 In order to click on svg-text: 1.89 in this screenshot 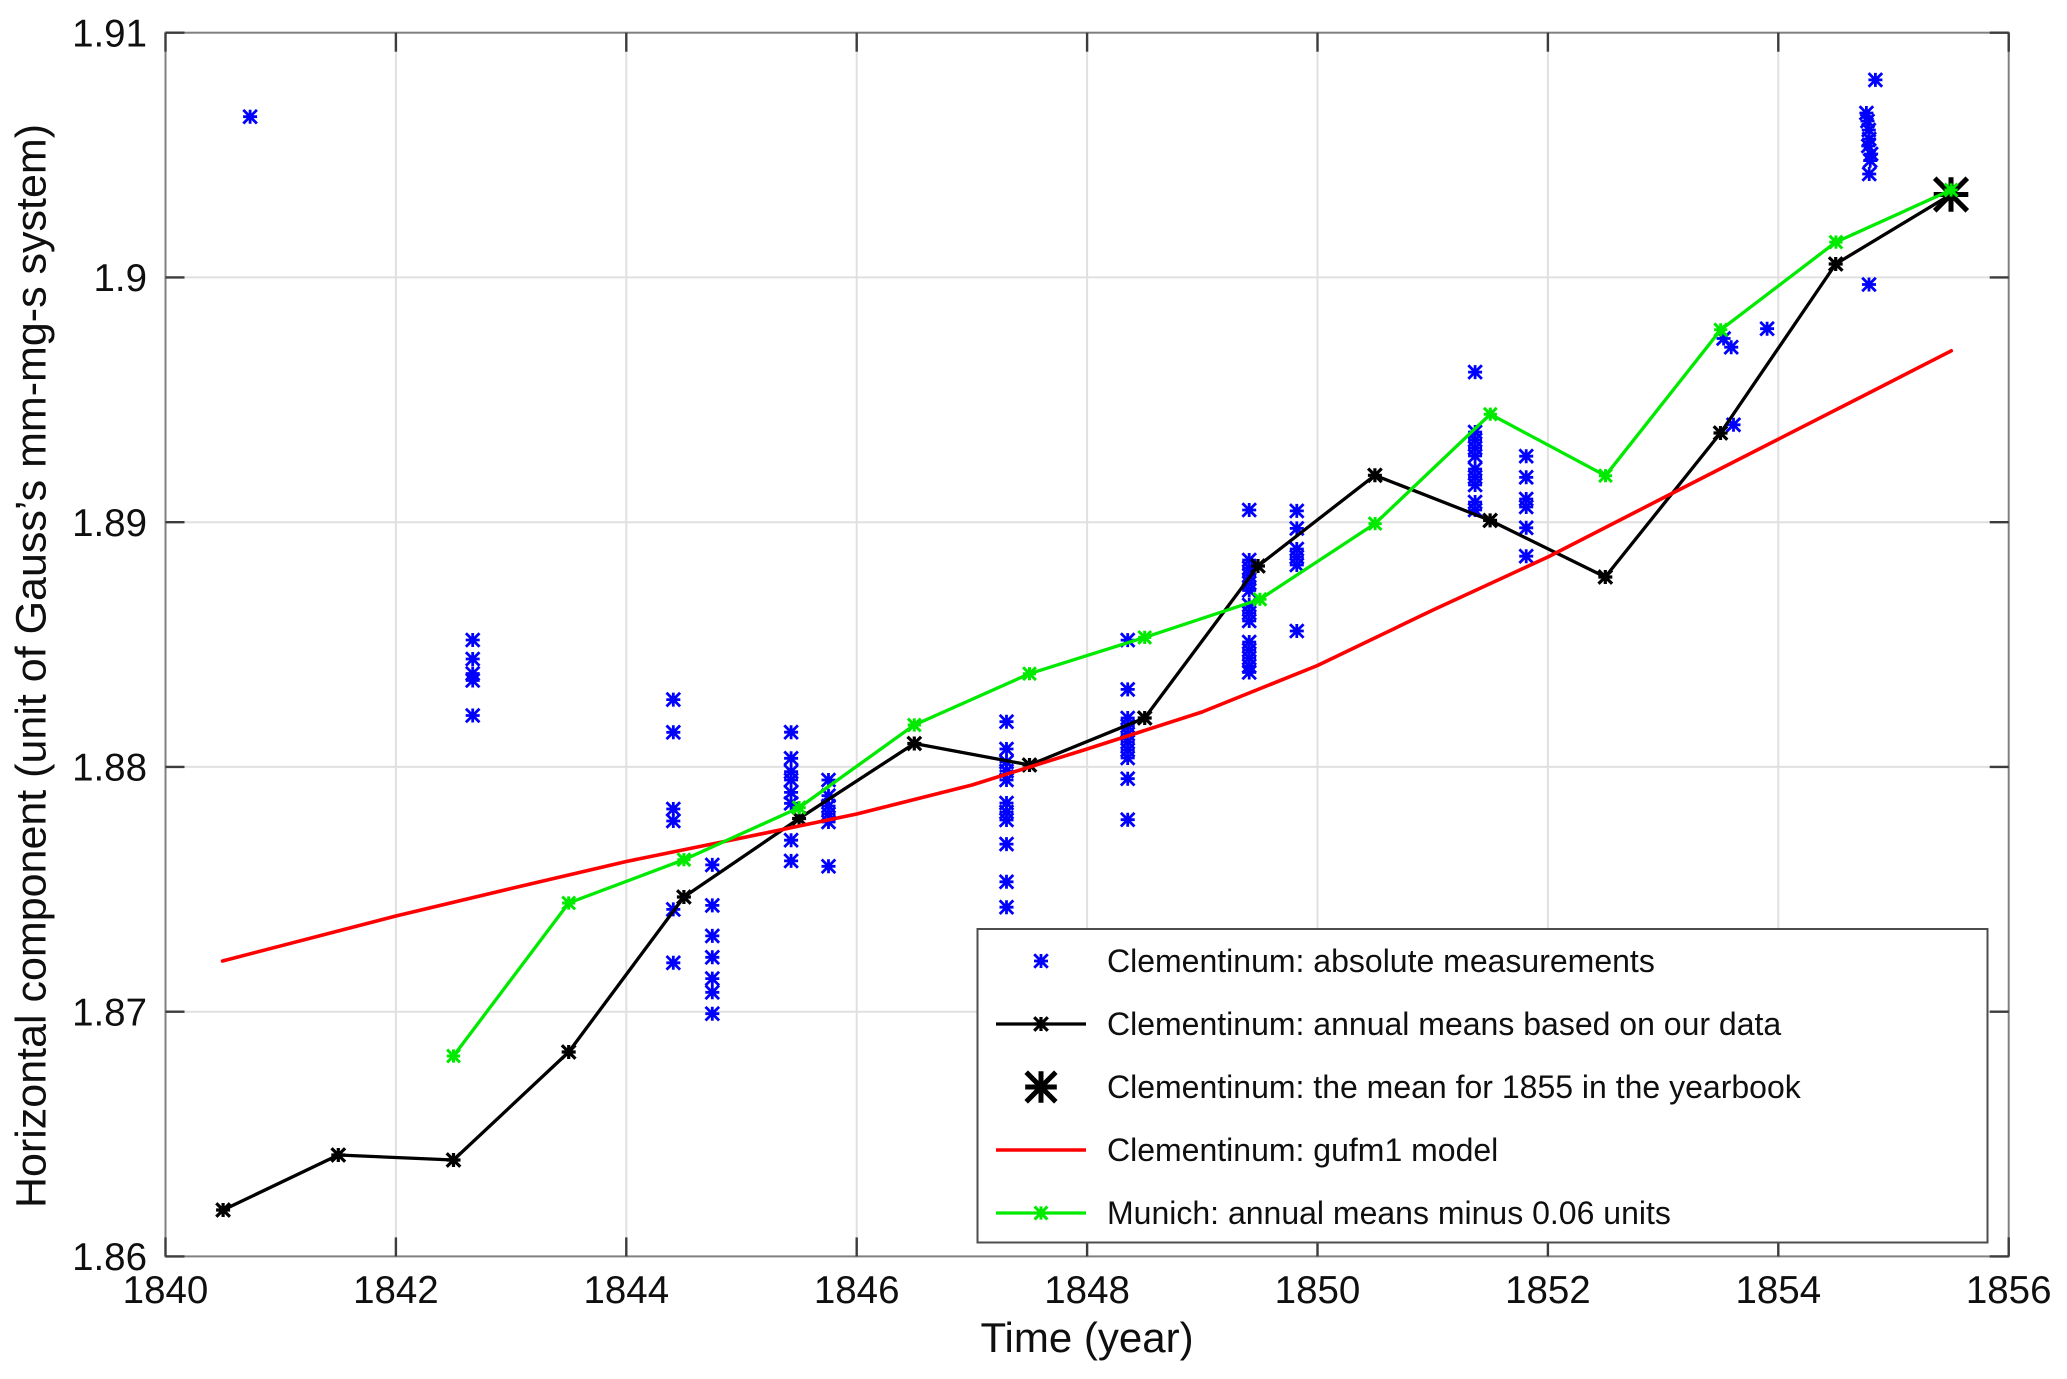, I will do `click(109, 523)`.